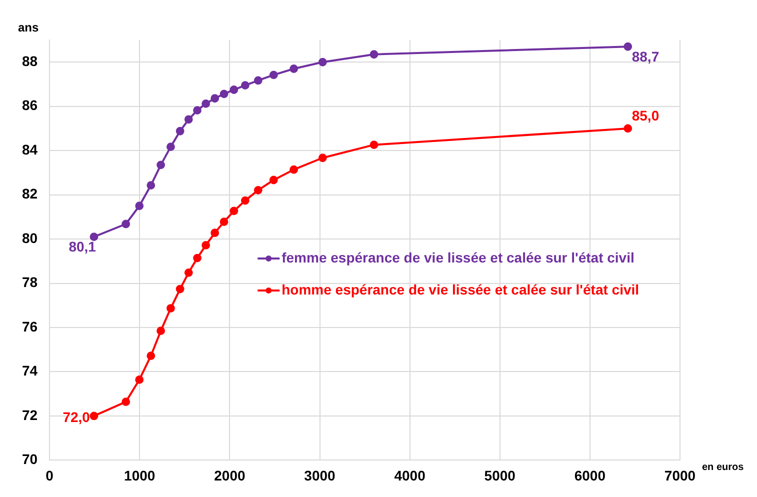 This screenshot has width=757, height=497. Describe the element at coordinates (30, 149) in the screenshot. I see `y-tick-label: 84` at that location.